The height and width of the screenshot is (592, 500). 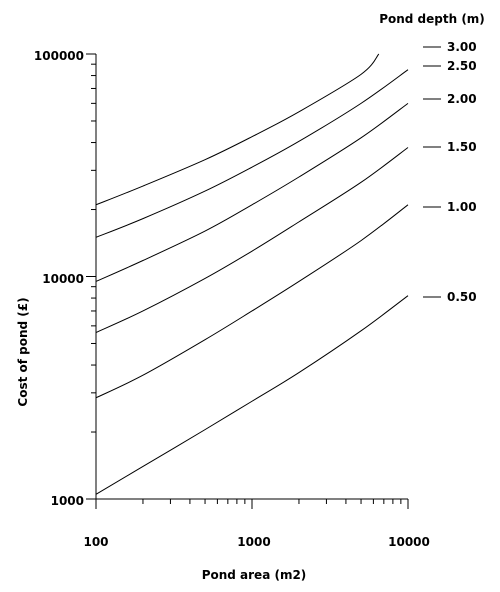 I want to click on legend-label-3.00: 3.00, so click(x=462, y=47).